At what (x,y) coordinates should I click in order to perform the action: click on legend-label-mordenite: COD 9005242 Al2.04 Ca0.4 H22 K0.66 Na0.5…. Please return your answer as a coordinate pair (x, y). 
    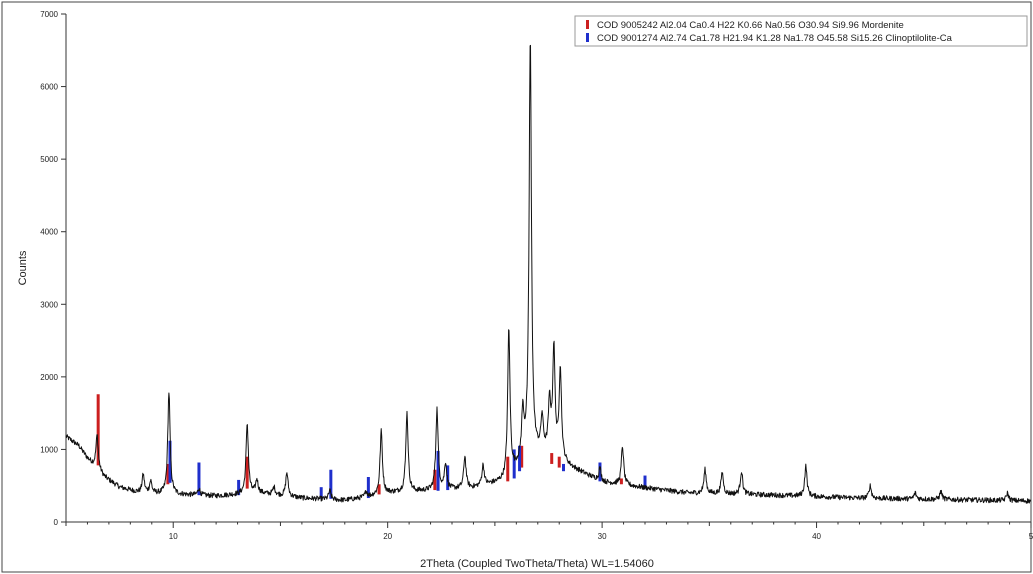
    Looking at the image, I should click on (750, 25).